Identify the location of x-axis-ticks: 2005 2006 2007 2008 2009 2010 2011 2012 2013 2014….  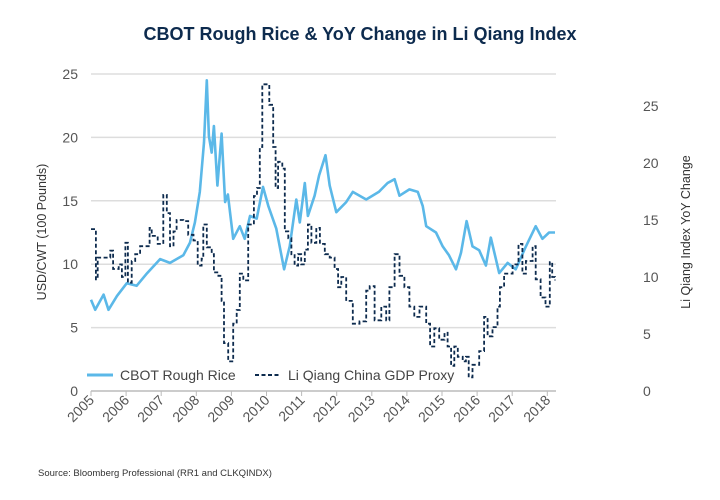
(309, 408).